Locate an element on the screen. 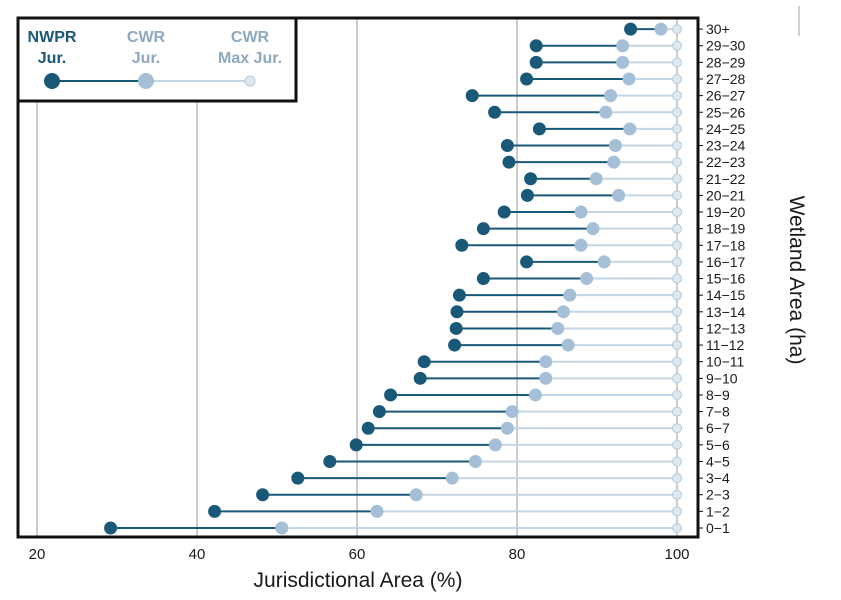 Image resolution: width=841 pixels, height=600 pixels. y-tick-label-28: 28−29 is located at coordinates (726, 62).